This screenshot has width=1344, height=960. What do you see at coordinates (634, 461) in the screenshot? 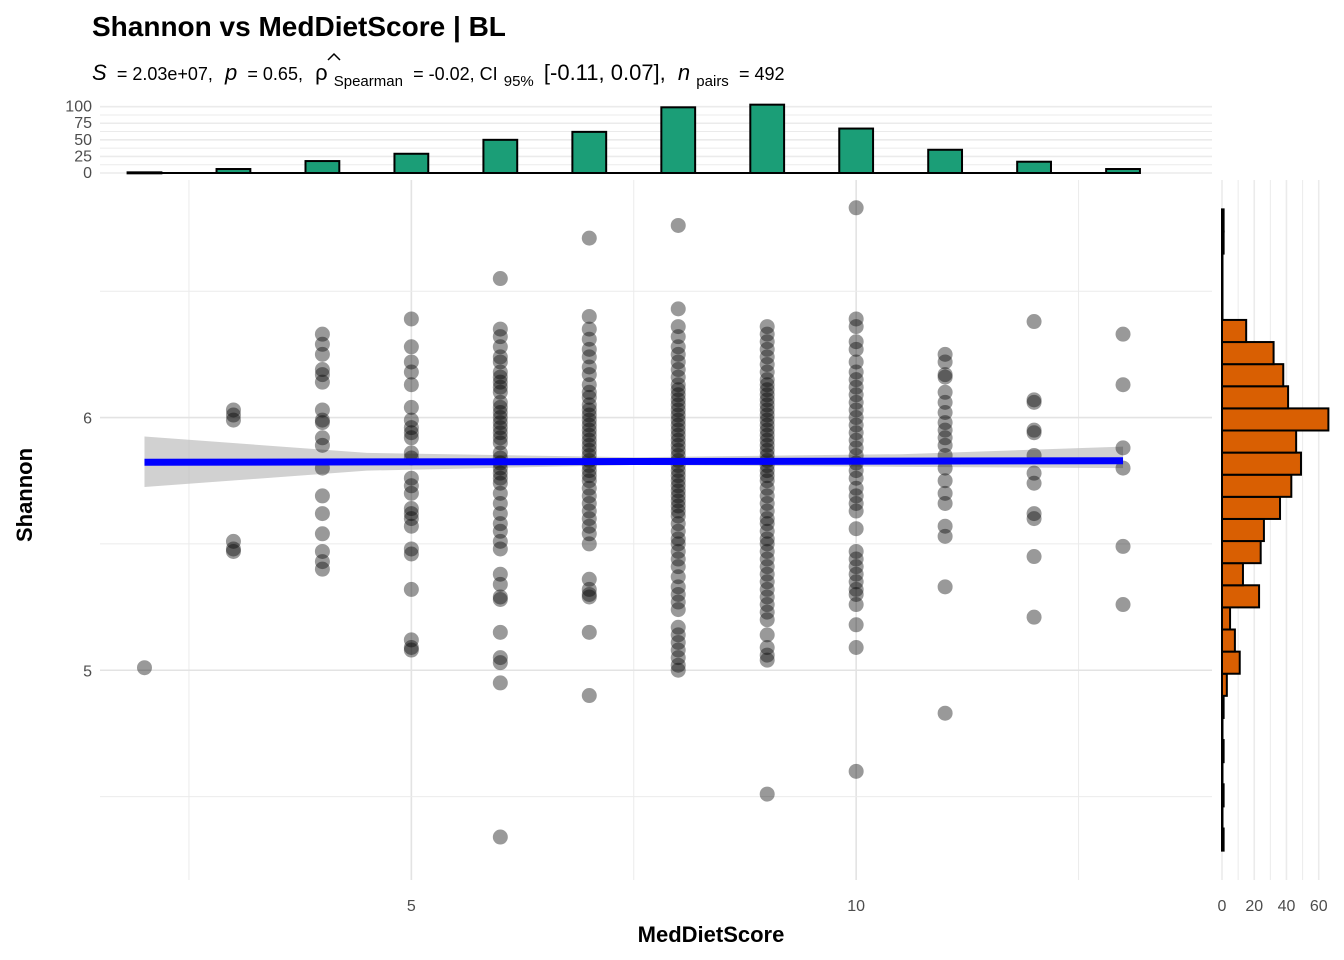
I see `trend-line` at bounding box center [634, 461].